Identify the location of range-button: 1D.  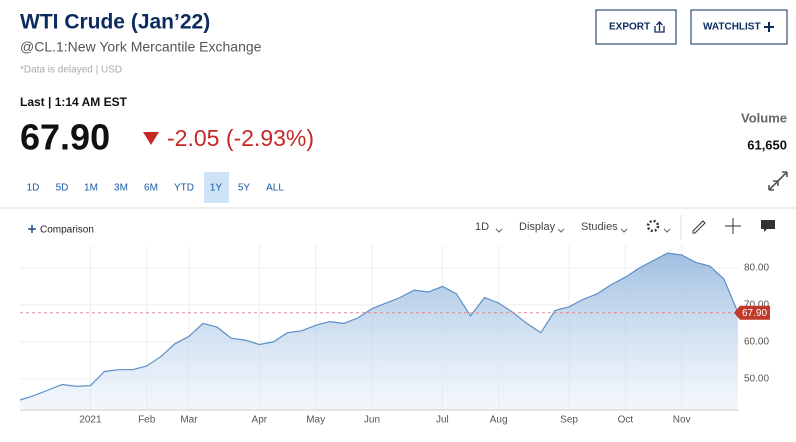
(33, 188).